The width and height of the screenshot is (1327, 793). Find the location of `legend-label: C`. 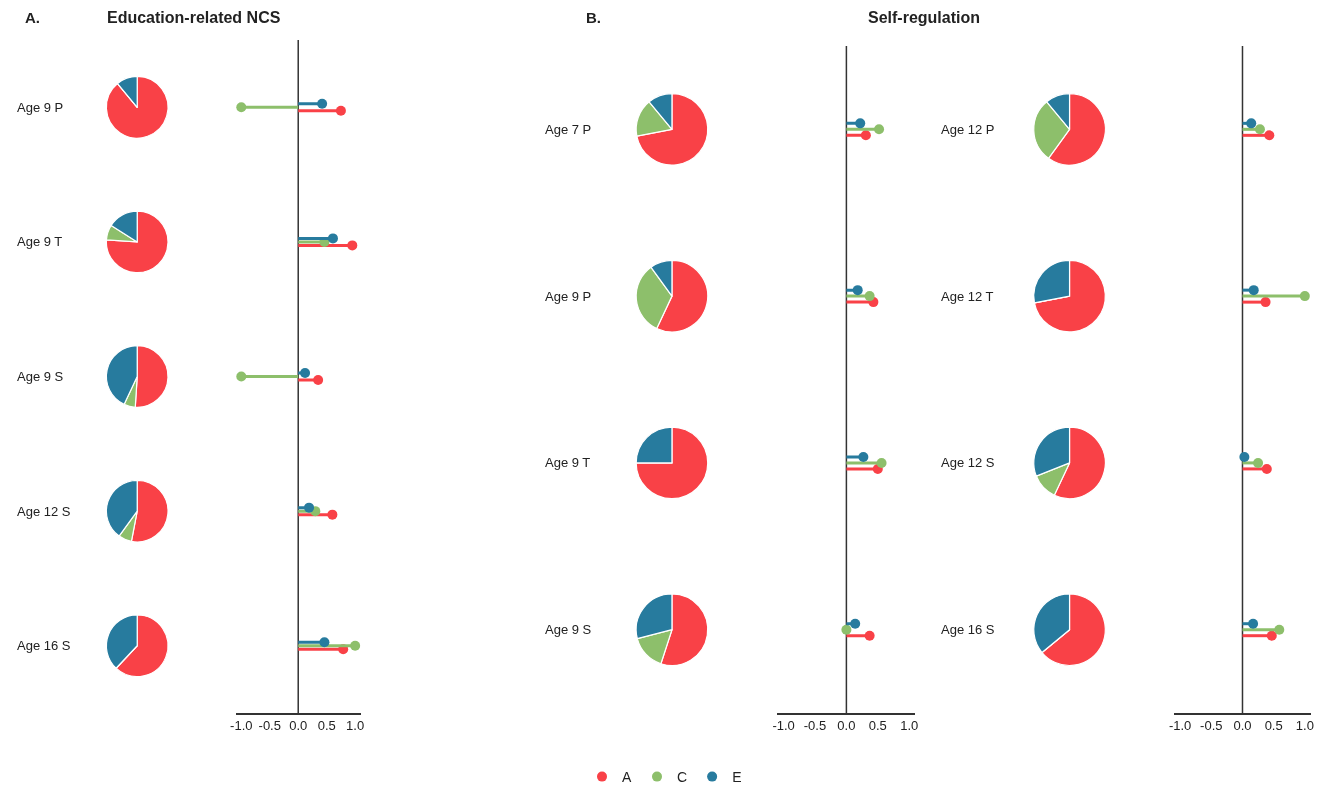

legend-label: C is located at coordinates (682, 777).